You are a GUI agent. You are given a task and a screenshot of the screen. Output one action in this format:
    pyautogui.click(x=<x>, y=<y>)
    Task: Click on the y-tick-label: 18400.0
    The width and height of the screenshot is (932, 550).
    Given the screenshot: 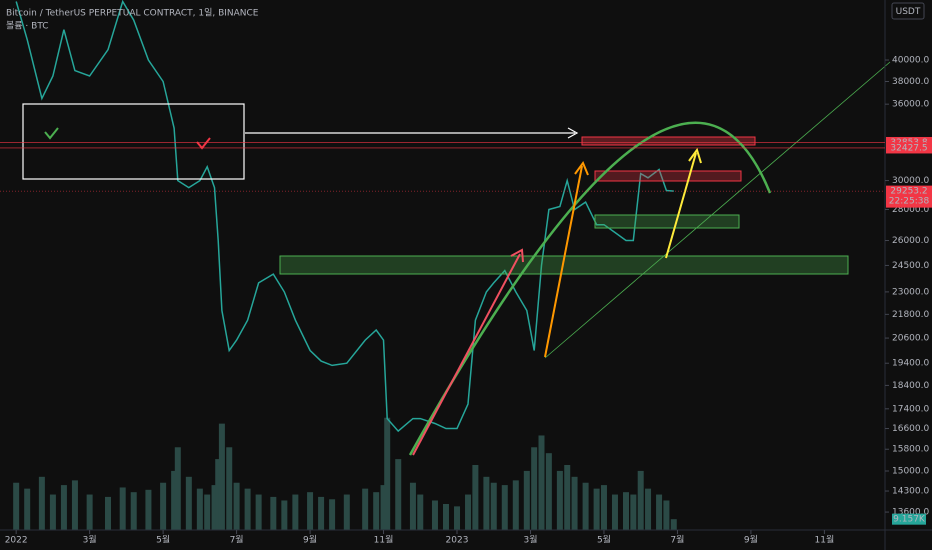 What is the action you would take?
    pyautogui.click(x=910, y=386)
    